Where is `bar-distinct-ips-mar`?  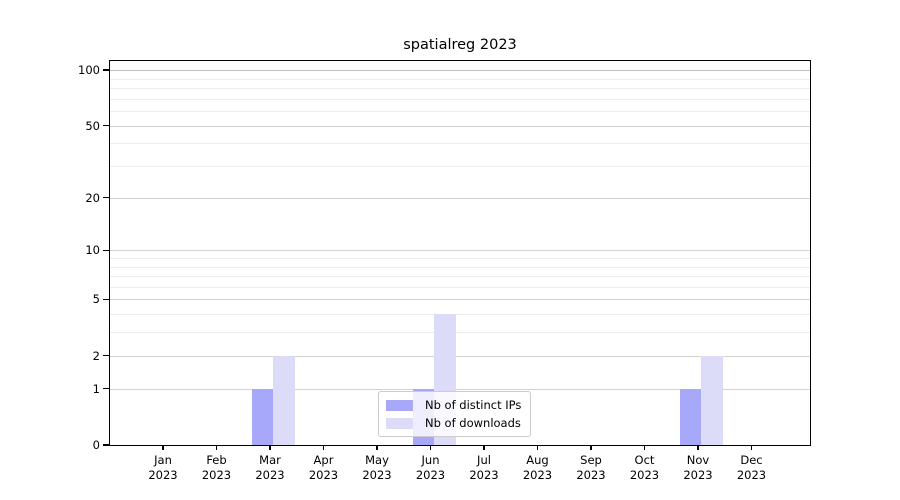
bar-distinct-ips-mar is located at coordinates (262, 416).